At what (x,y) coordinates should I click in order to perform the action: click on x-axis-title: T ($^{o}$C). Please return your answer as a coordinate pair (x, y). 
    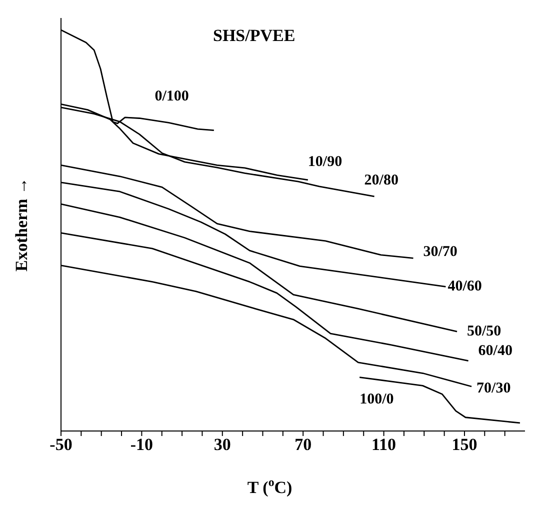
    Looking at the image, I should click on (269, 486).